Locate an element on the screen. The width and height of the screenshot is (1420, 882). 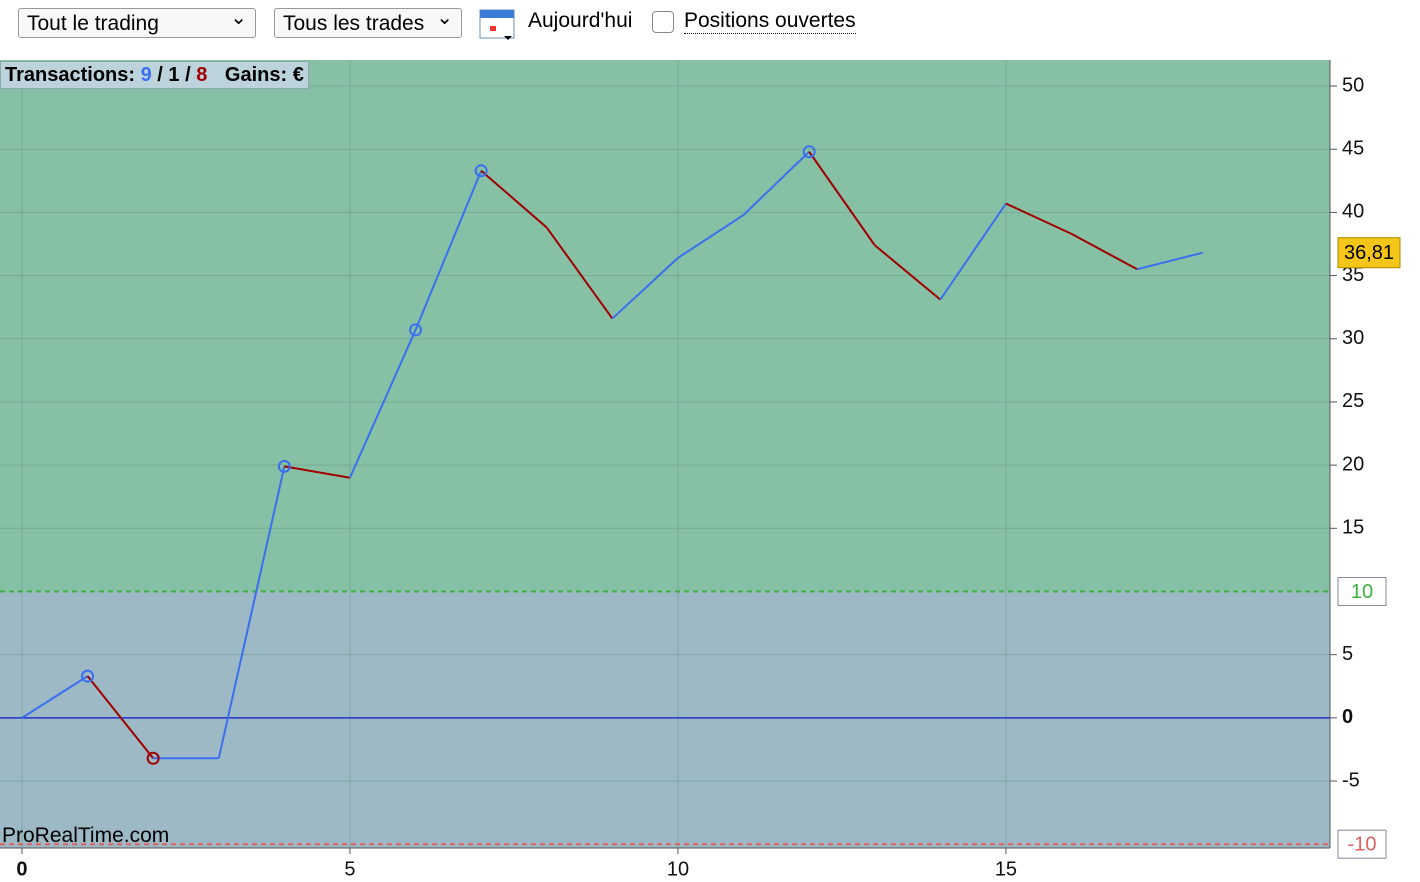
y-tick-label: 5 is located at coordinates (1347, 654).